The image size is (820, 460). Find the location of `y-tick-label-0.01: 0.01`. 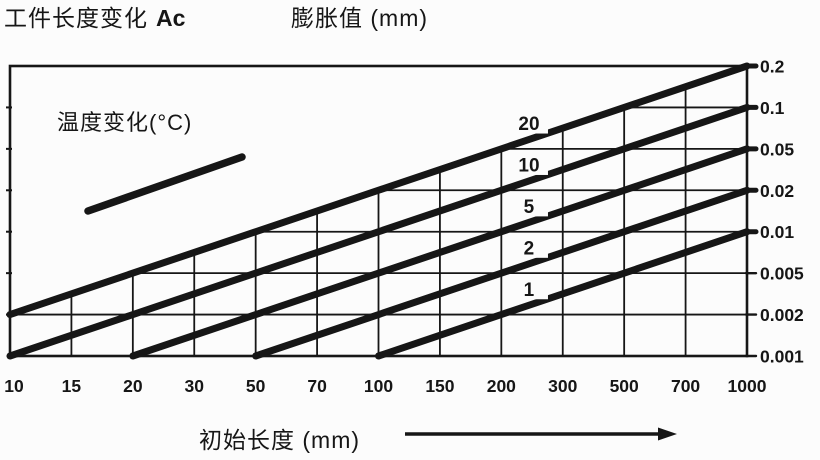

y-tick-label-0.01: 0.01 is located at coordinates (777, 232).